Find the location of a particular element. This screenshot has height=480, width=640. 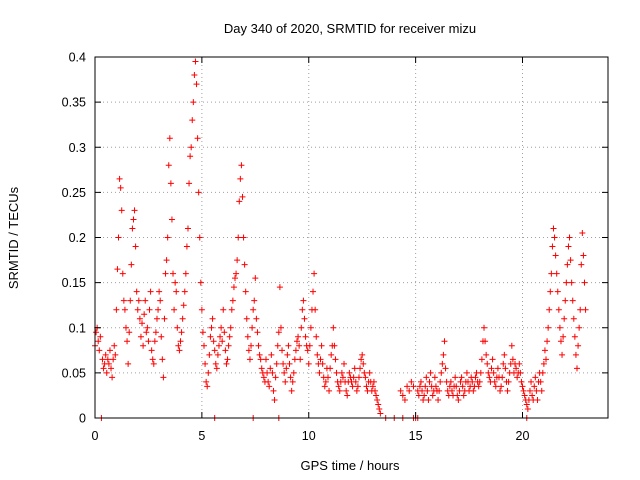

y-tick-label: 0.05 is located at coordinates (74, 373).